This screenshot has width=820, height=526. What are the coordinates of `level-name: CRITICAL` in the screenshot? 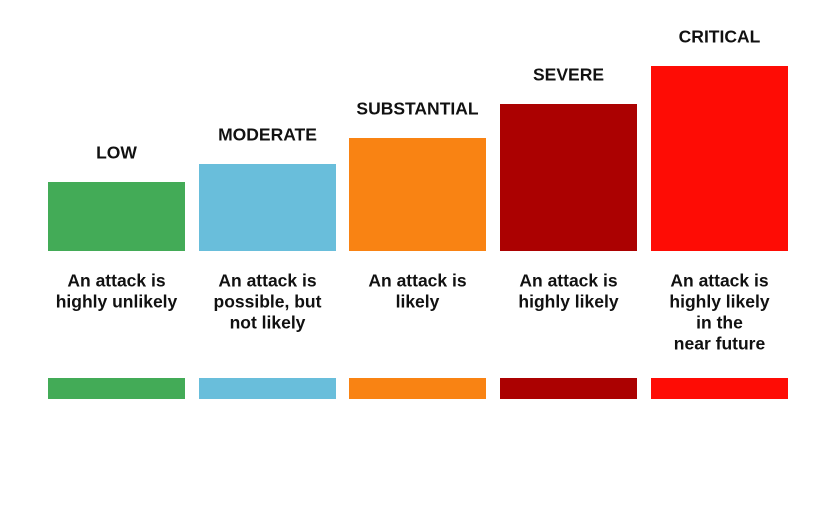 It's located at (720, 37).